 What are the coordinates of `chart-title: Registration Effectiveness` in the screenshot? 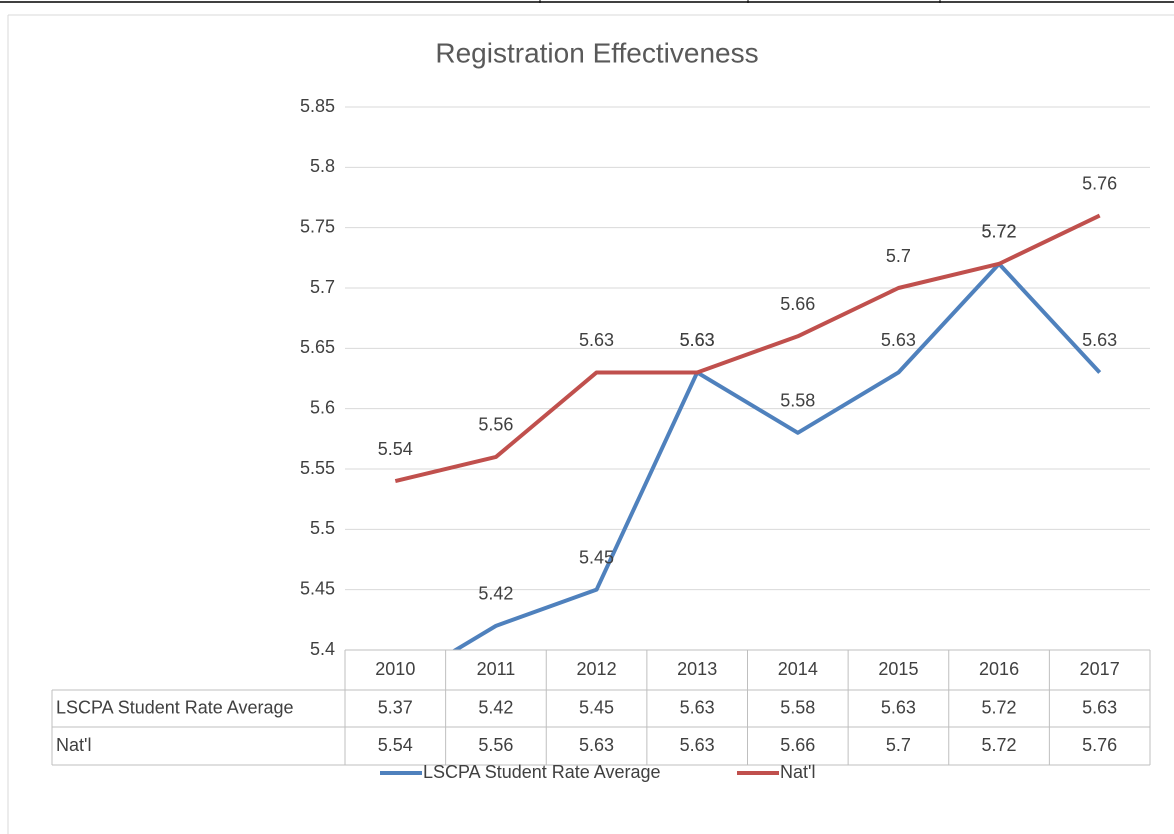 It's located at (596, 52).